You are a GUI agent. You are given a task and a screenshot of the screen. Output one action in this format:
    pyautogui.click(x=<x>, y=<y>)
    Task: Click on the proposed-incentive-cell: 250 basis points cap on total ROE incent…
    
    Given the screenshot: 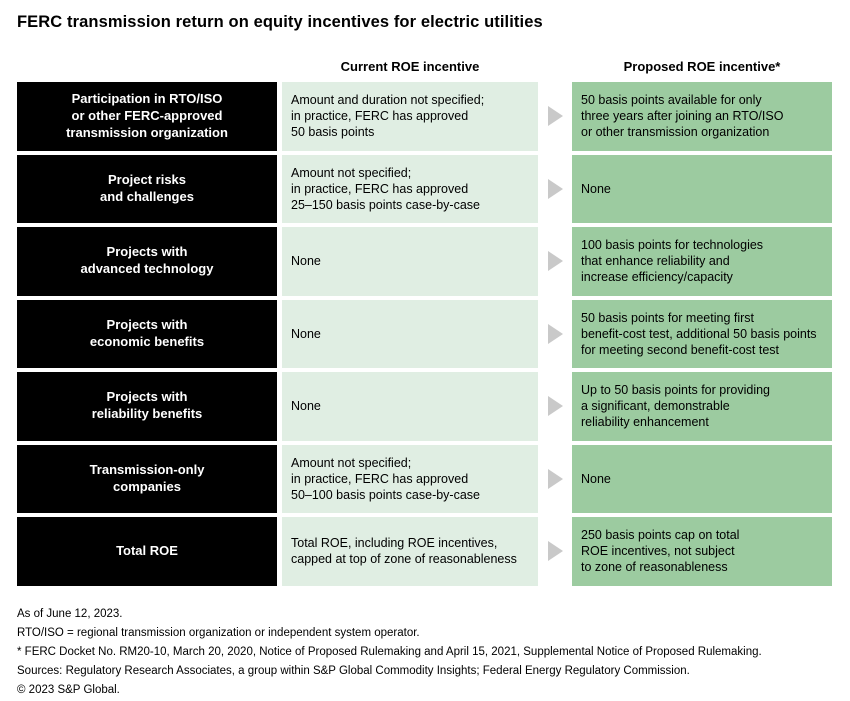 What is the action you would take?
    pyautogui.click(x=702, y=551)
    